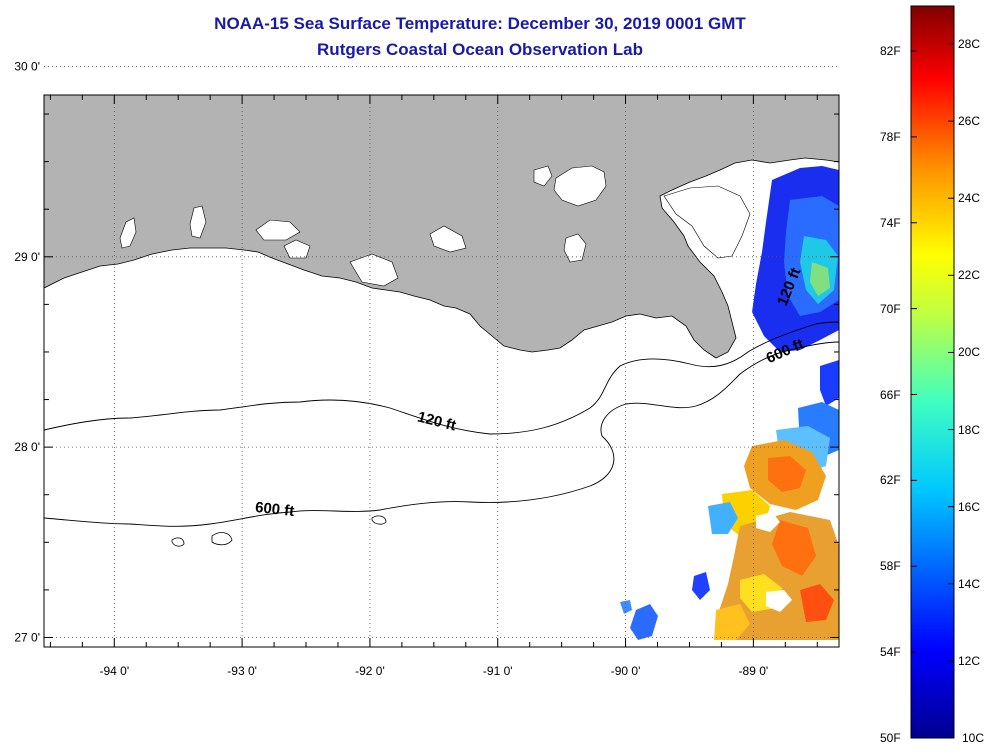  I want to click on lake-pontchartrain, so click(580, 186).